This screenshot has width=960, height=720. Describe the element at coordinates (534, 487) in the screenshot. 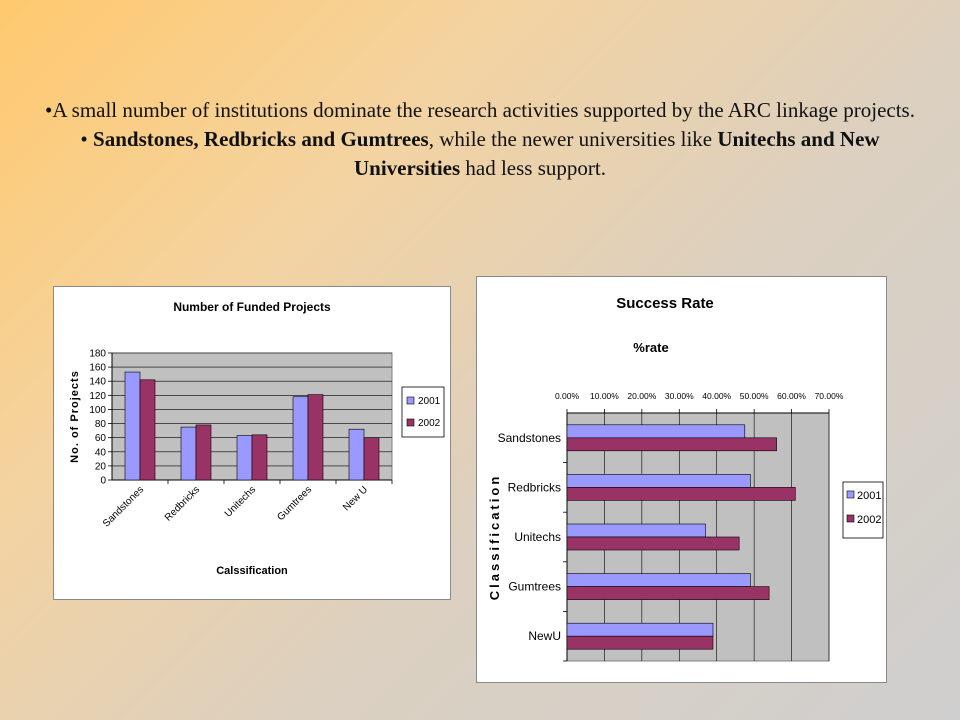

I see `chart2-y-tick-label: Redbricks` at that location.